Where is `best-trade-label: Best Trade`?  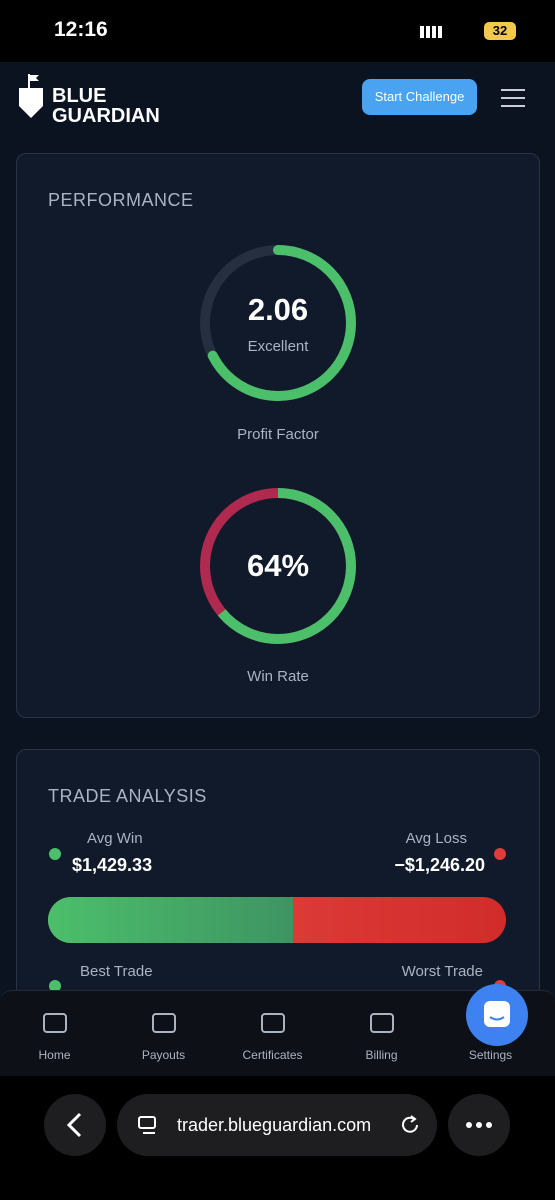 best-trade-label: Best Trade is located at coordinates (116, 971).